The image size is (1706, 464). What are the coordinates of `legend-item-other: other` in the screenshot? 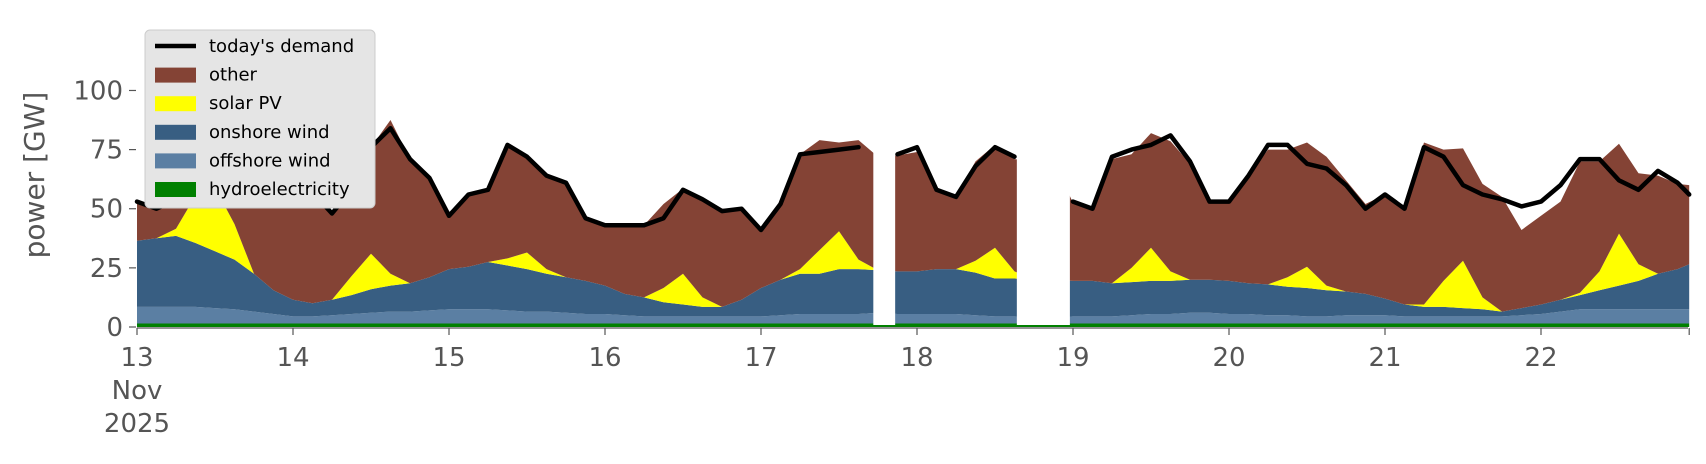 It's located at (206, 75).